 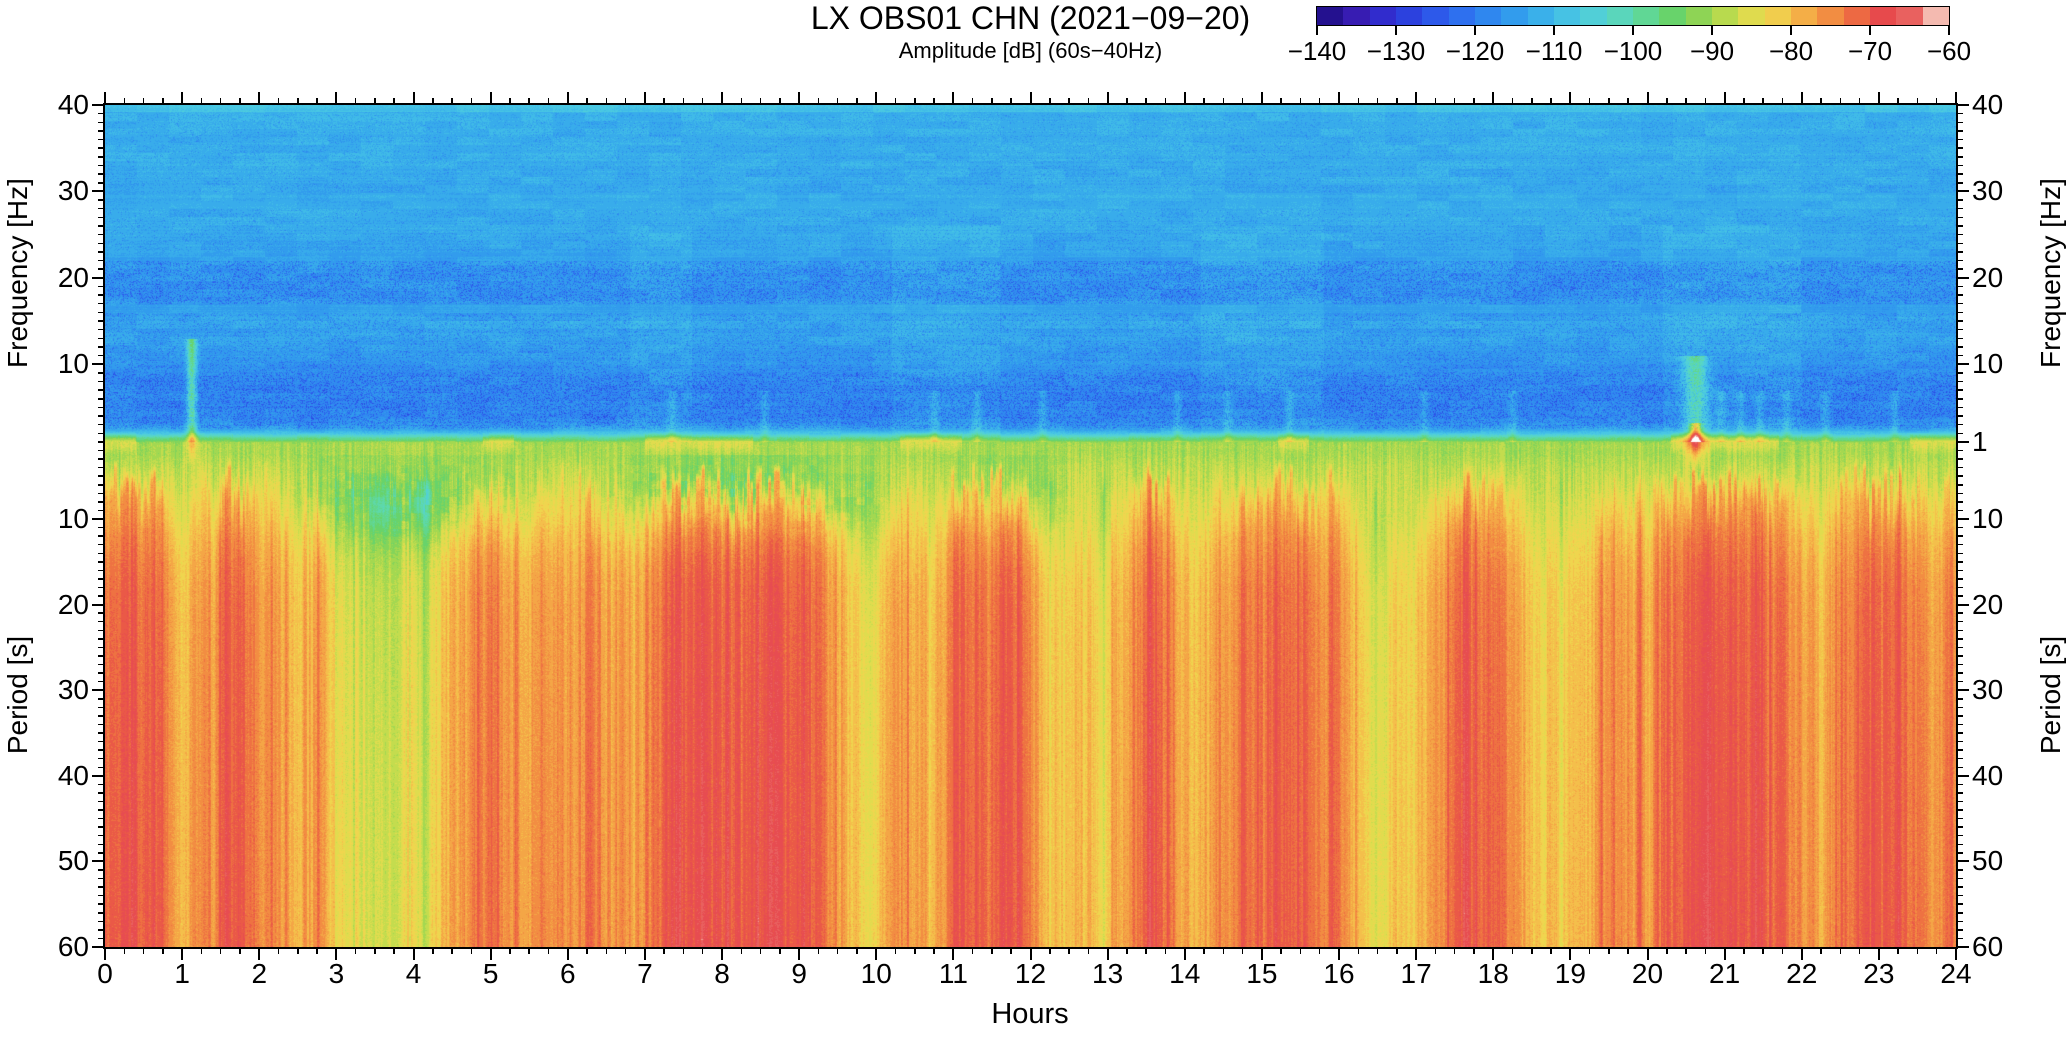 What do you see at coordinates (1030, 973) in the screenshot?
I see `x-tick-label: 12` at bounding box center [1030, 973].